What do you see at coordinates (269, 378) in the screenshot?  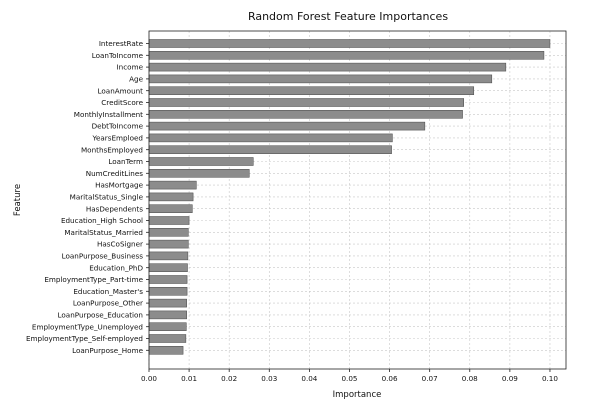 I see `x-tick-label: 0.03` at bounding box center [269, 378].